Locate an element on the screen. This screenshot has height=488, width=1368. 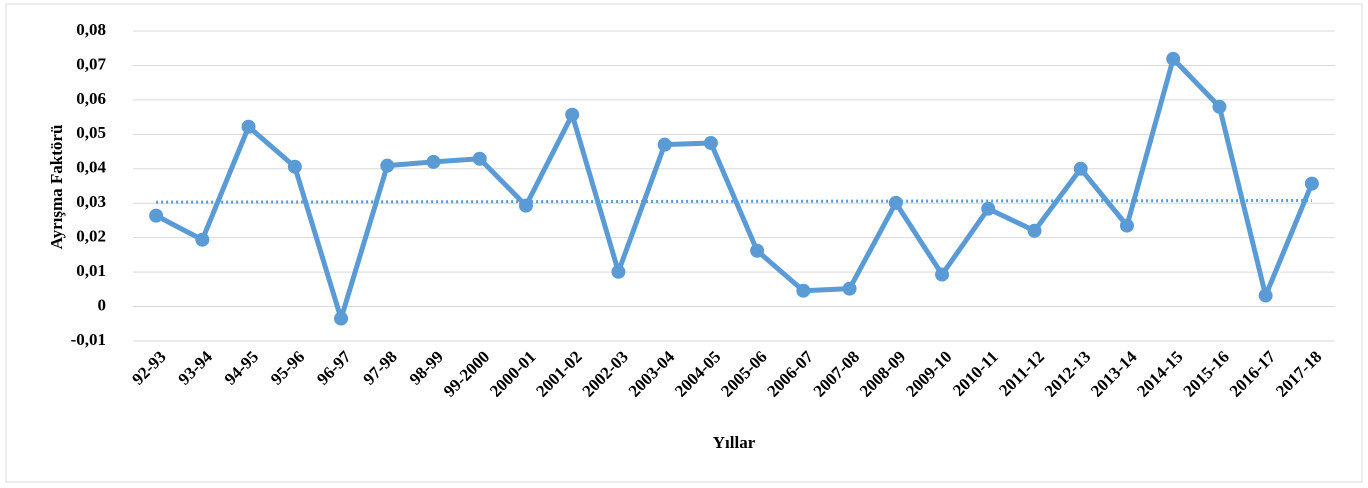
y-tick-label: 0,08 is located at coordinates (91, 29).